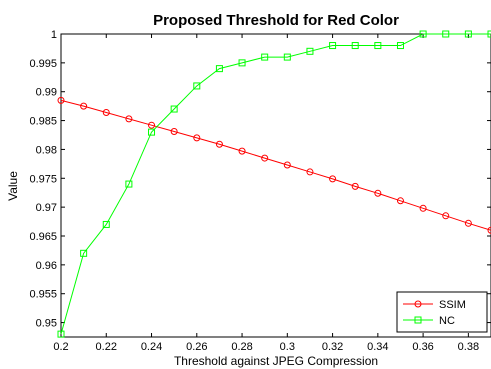  What do you see at coordinates (422, 347) in the screenshot?
I see `x-tick-label: 0.36` at bounding box center [422, 347].